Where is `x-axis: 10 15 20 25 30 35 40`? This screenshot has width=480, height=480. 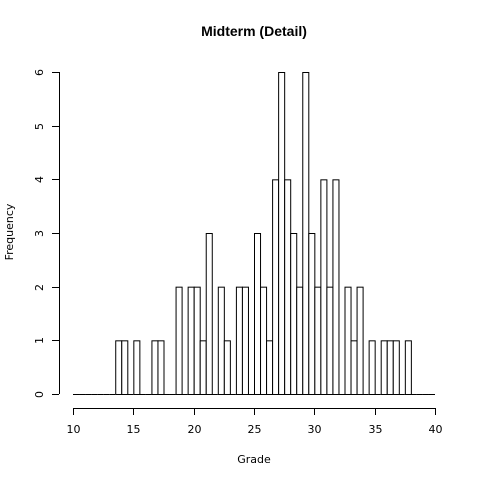
x-axis: 10 15 20 25 30 35 40 is located at coordinates (255, 422).